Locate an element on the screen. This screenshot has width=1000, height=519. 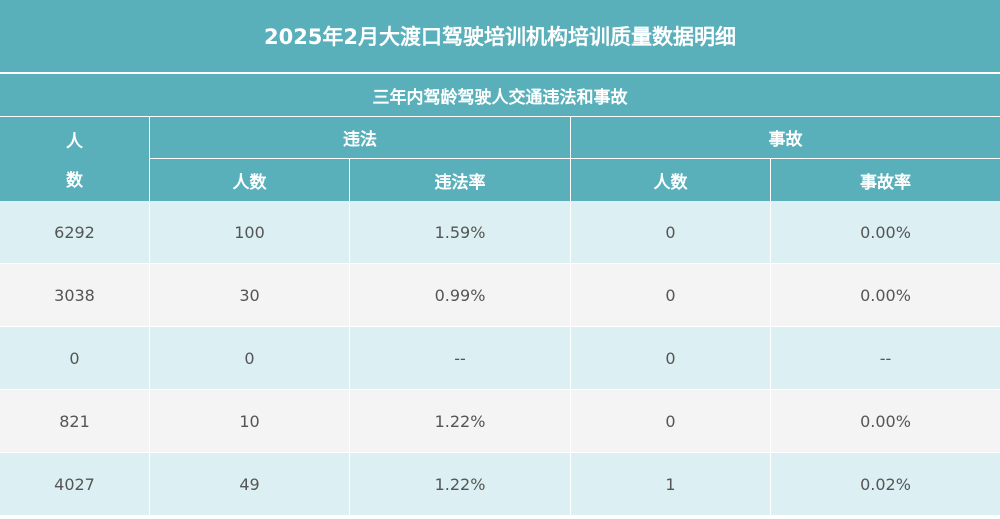
table-row: 4027 49 1.22% 1 0.02% is located at coordinates (500, 484).